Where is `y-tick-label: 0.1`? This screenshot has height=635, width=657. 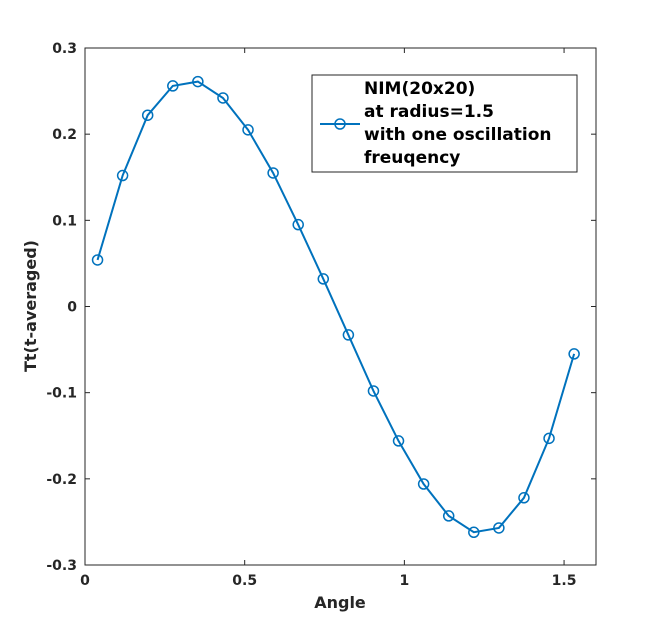 y-tick-label: 0.1 is located at coordinates (64, 221).